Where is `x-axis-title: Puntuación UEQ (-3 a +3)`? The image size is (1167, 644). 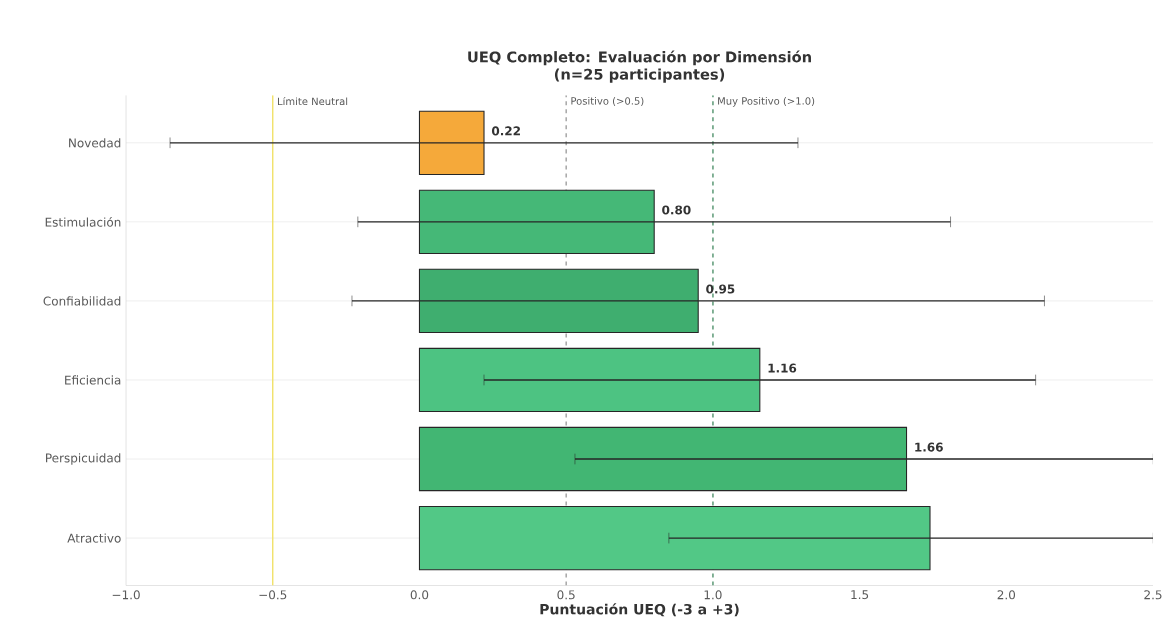
x-axis-title: Puntuación UEQ (-3 a +3) is located at coordinates (639, 610).